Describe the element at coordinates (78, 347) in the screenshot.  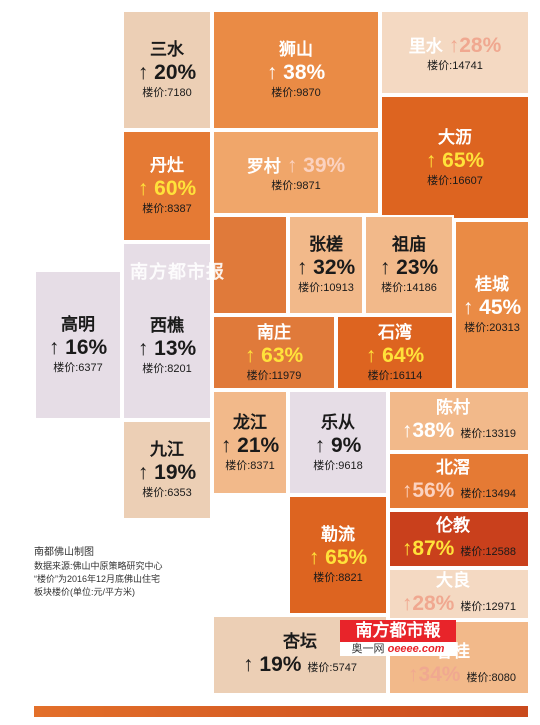
I see `tile-pct: ↑ 16%` at that location.